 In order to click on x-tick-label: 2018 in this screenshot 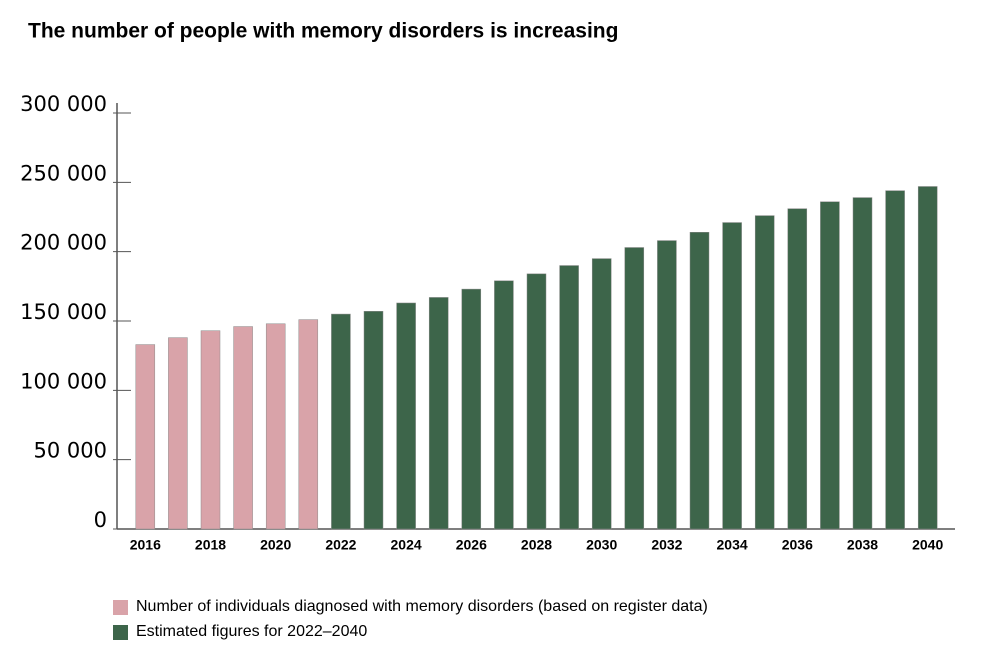, I will do `click(210, 545)`.